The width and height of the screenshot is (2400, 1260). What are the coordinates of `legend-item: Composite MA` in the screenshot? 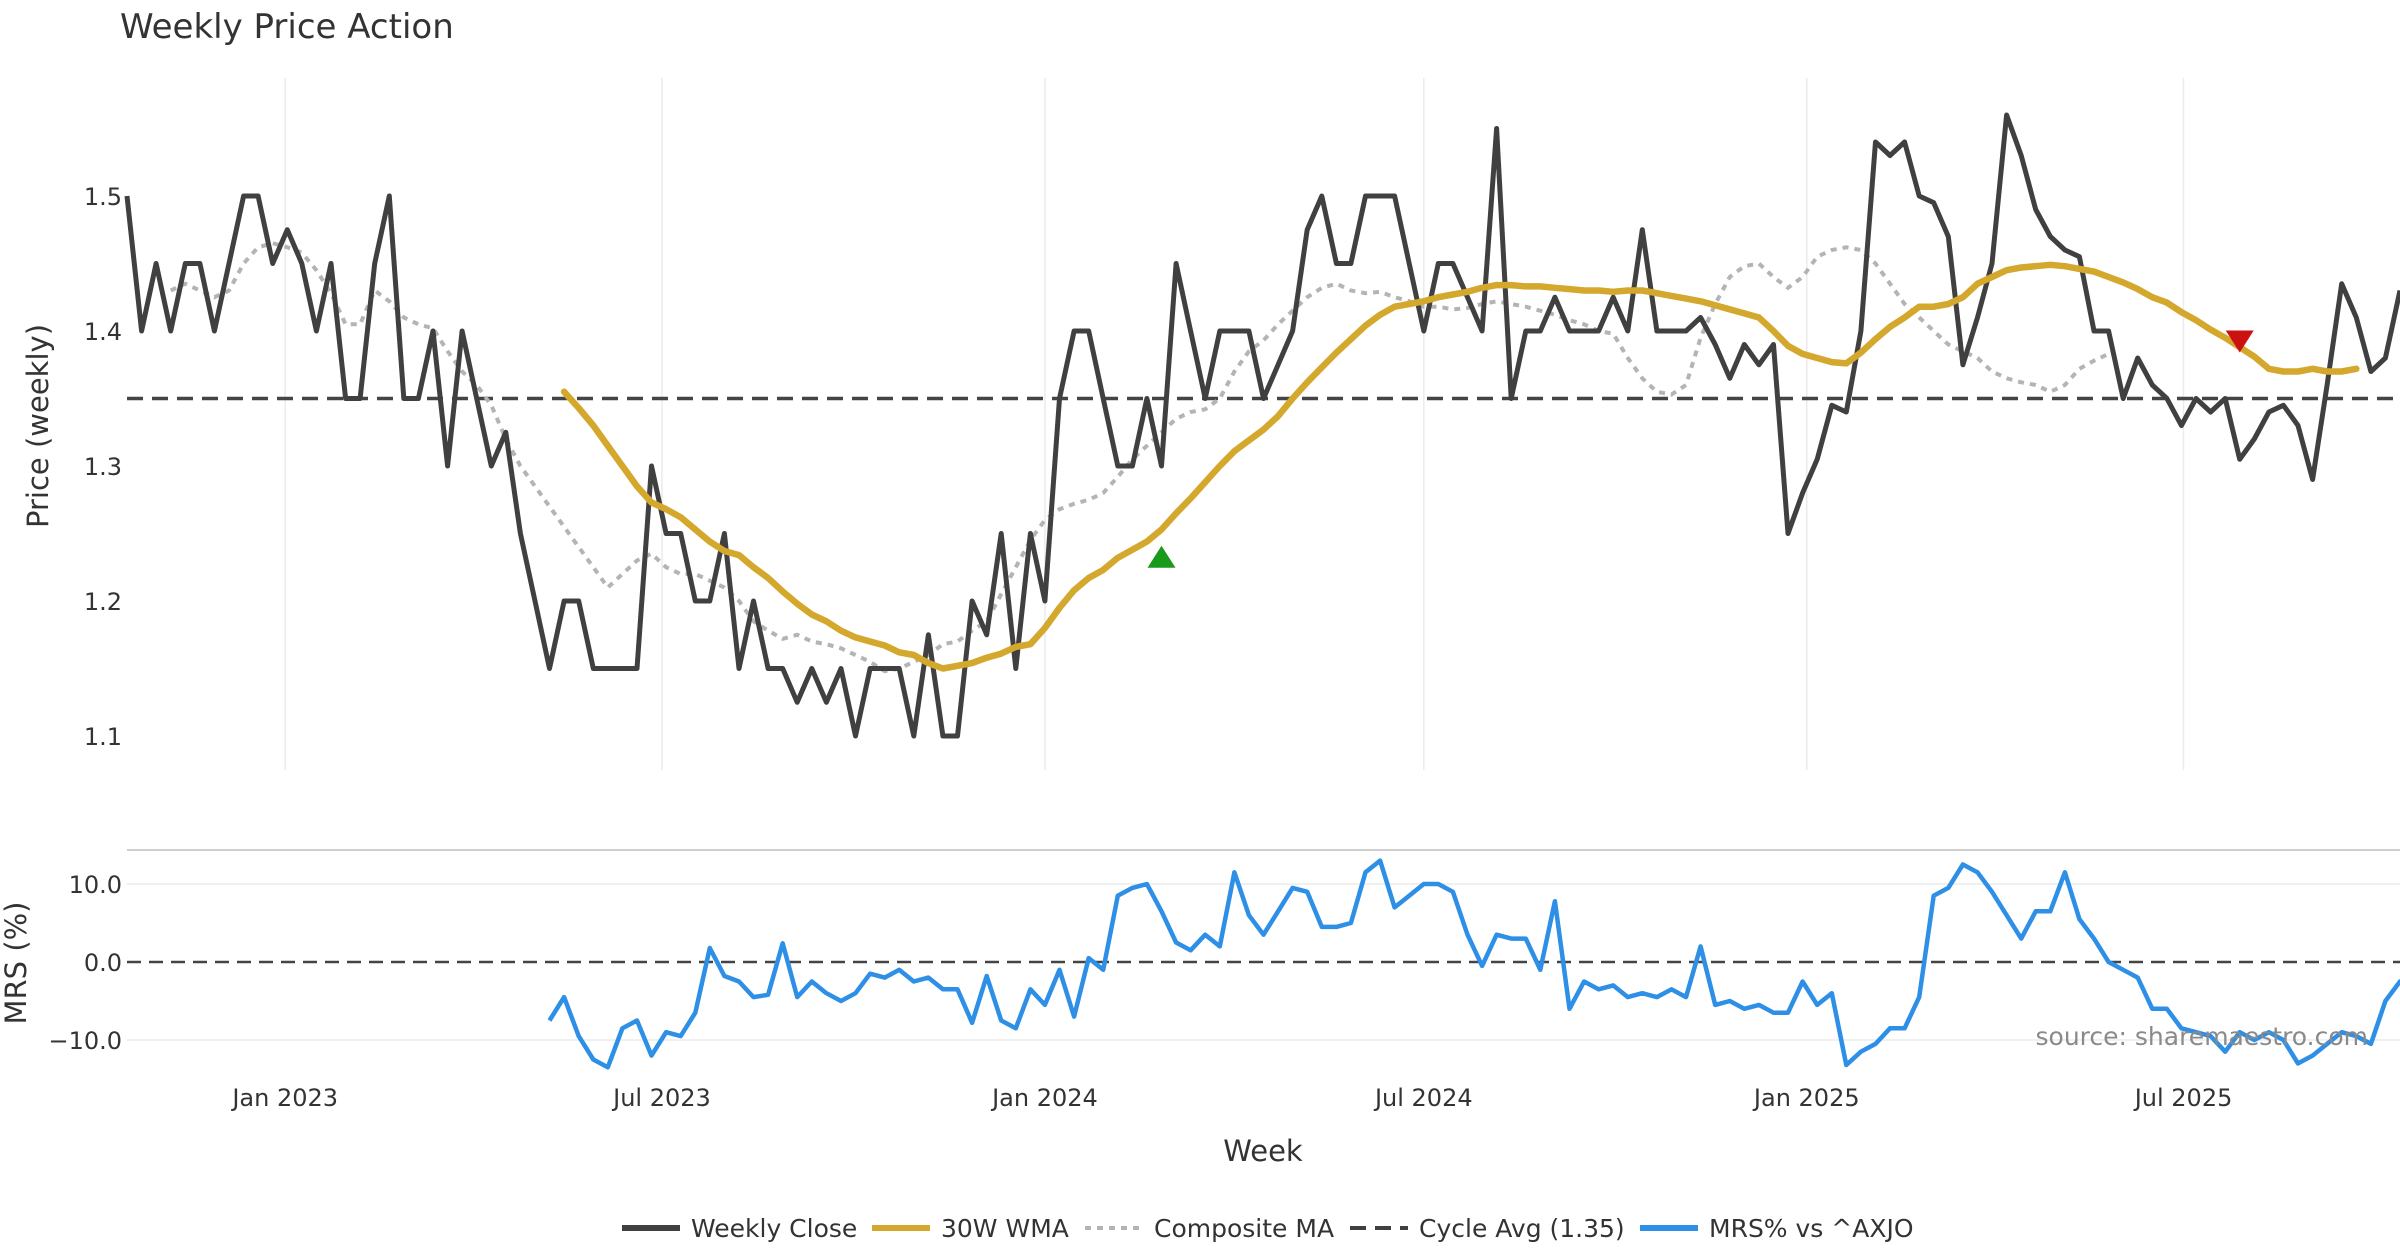 It's located at (1209, 1228).